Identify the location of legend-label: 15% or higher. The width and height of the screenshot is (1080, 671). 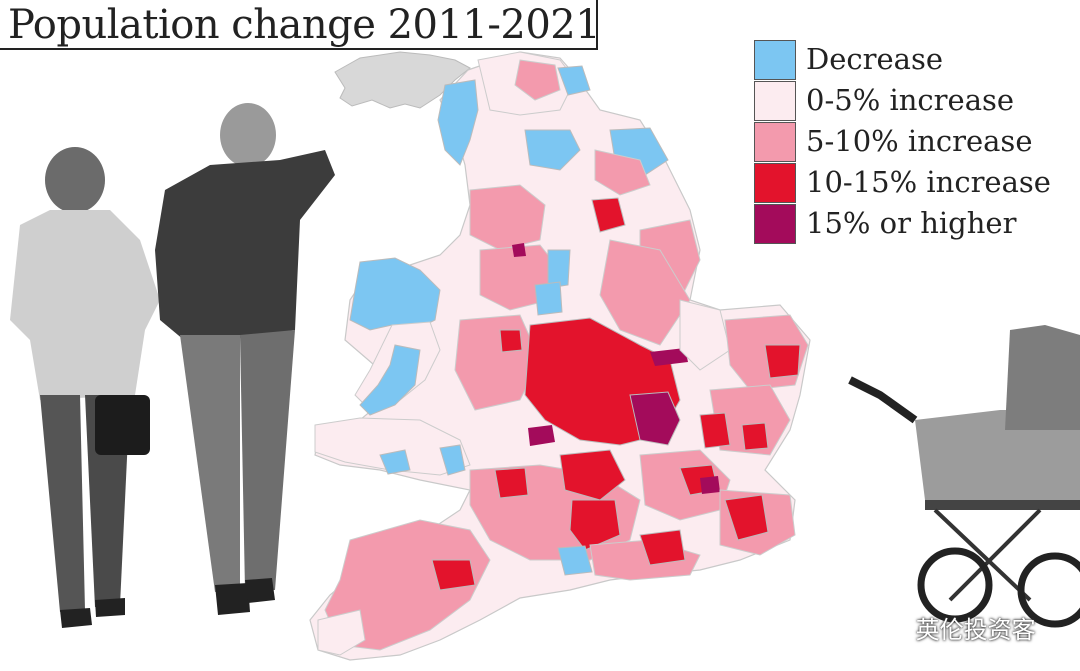
(911, 223).